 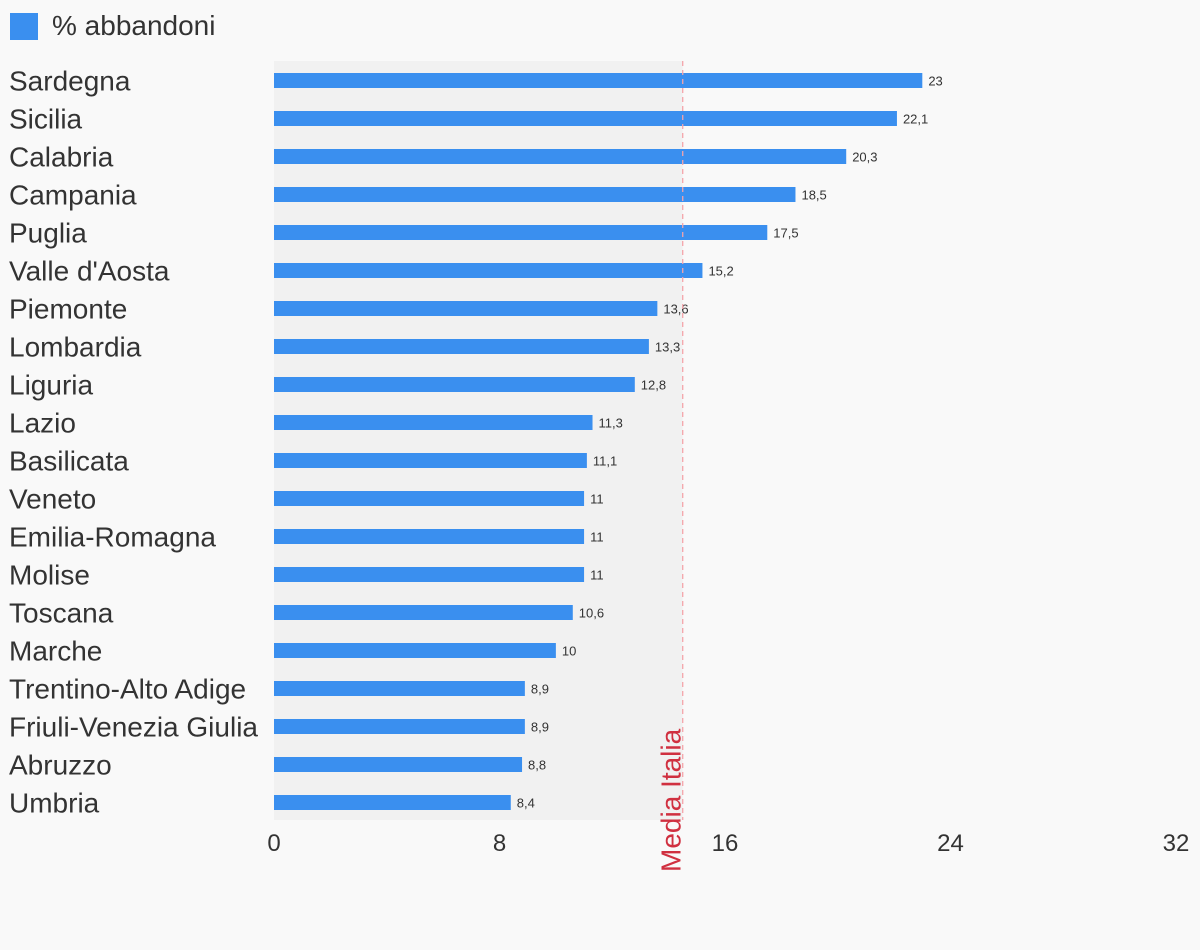 I want to click on value-label: 18,5, so click(x=813, y=195).